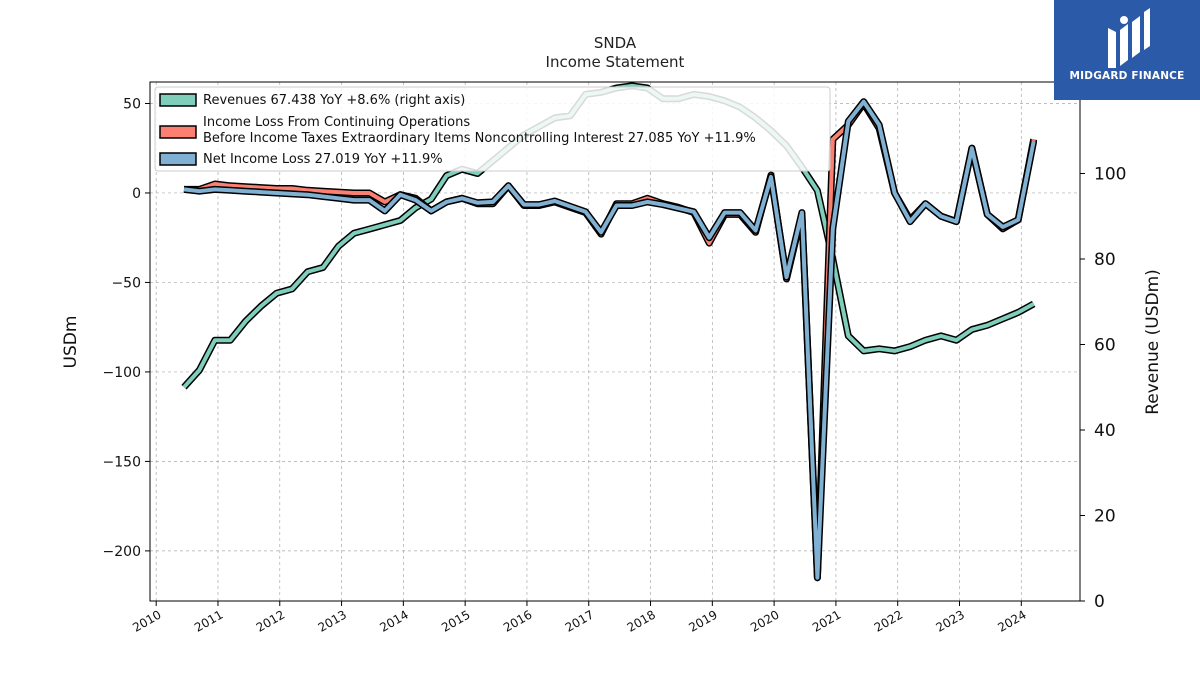 The width and height of the screenshot is (1200, 675). I want to click on left-tick-label: 50, so click(132, 104).